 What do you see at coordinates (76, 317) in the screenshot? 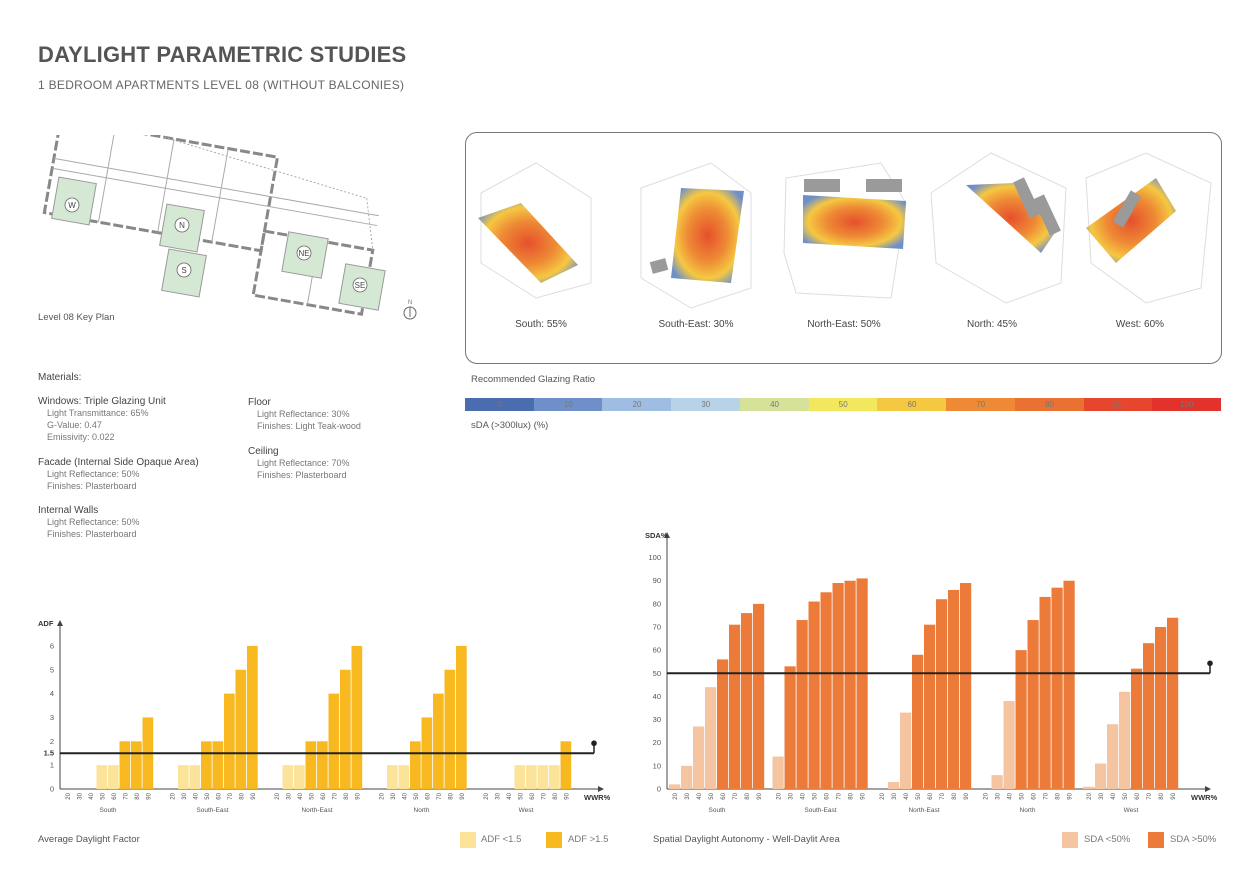
I see `key-plan-caption: Level 08 Key Plan` at bounding box center [76, 317].